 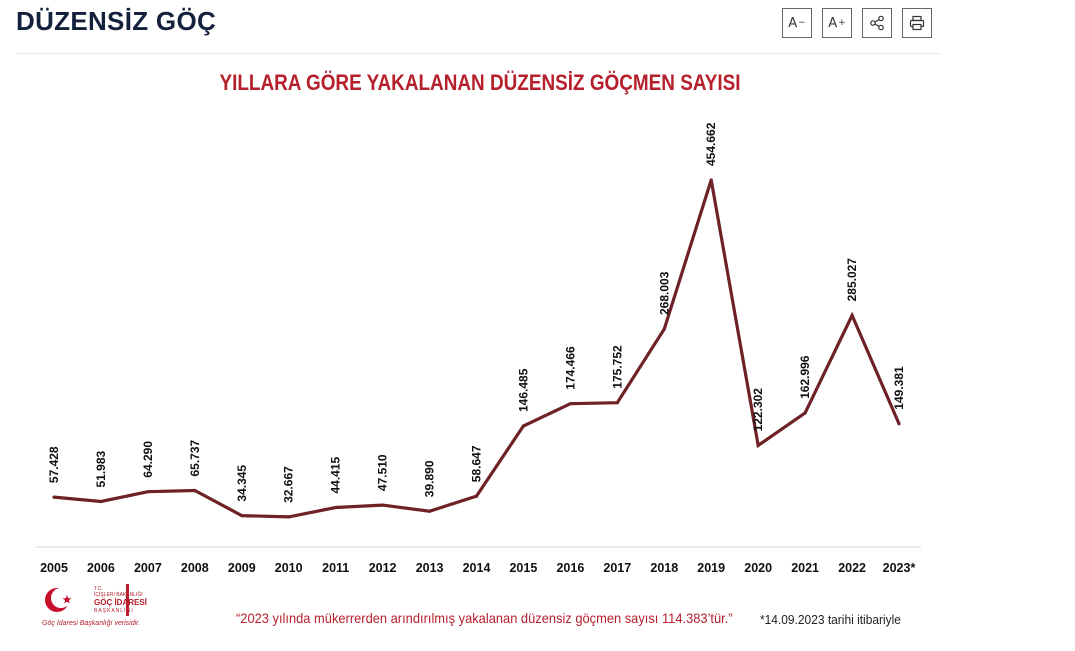 I want to click on x-tick-label: 2009, so click(x=242, y=568).